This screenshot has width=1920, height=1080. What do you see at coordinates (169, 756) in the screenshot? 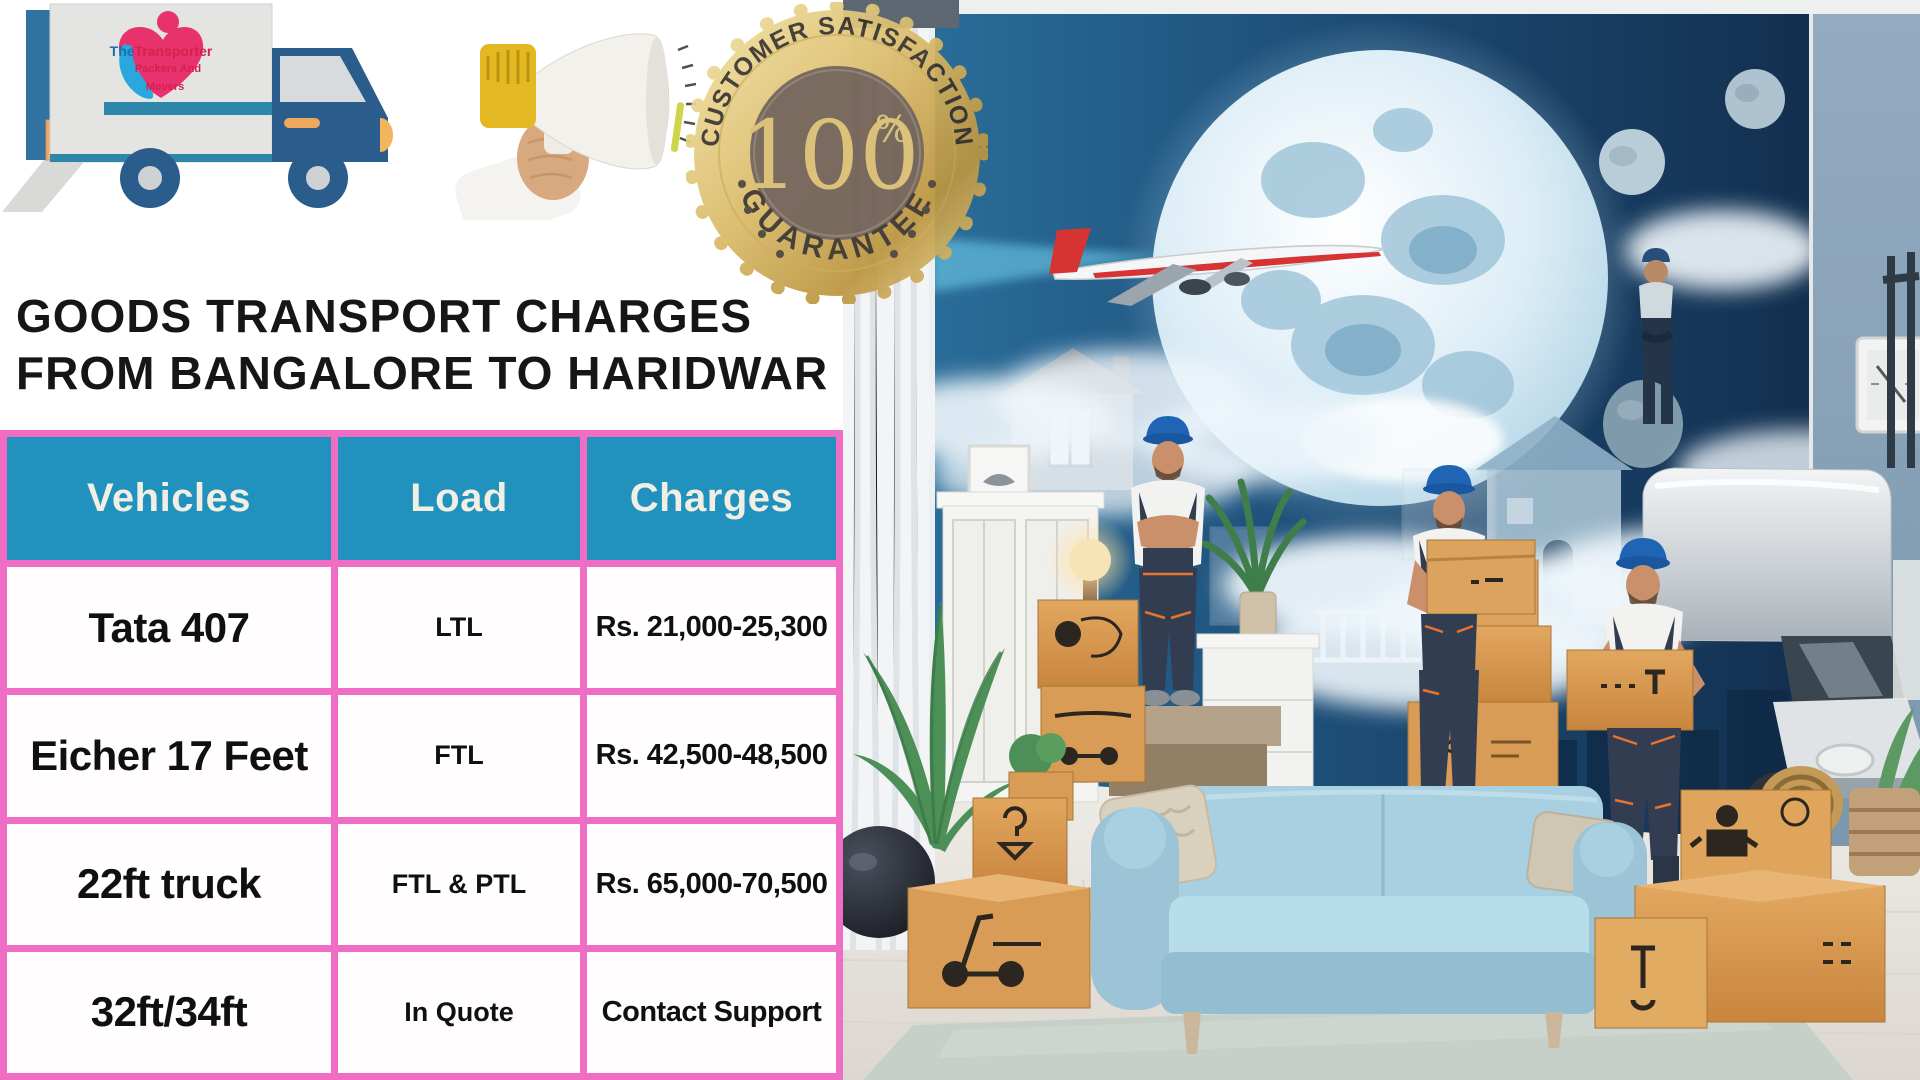
I see `table-cell-vehicle: Eicher 17 Feet` at bounding box center [169, 756].